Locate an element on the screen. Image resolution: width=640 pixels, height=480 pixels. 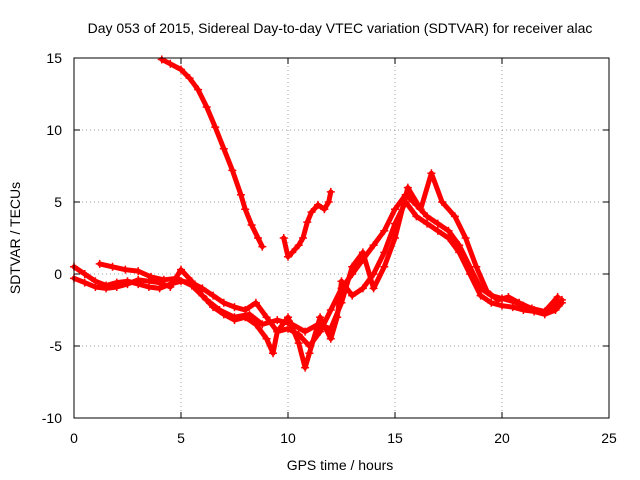
x-tick-label: 10 is located at coordinates (288, 438).